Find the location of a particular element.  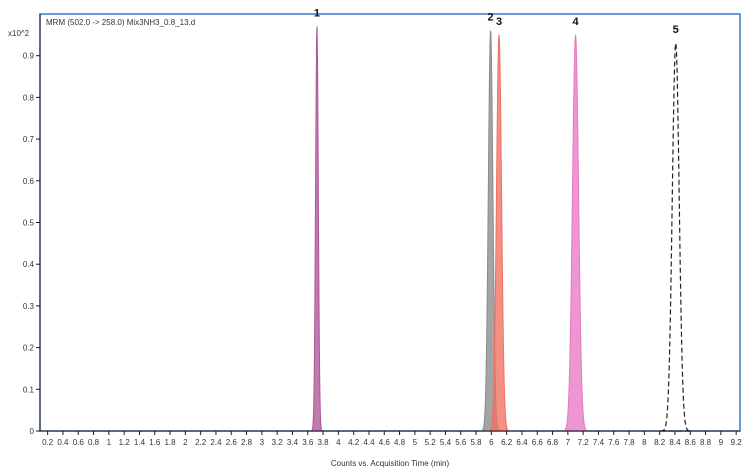

x-tick-label: 7.2 is located at coordinates (584, 442).